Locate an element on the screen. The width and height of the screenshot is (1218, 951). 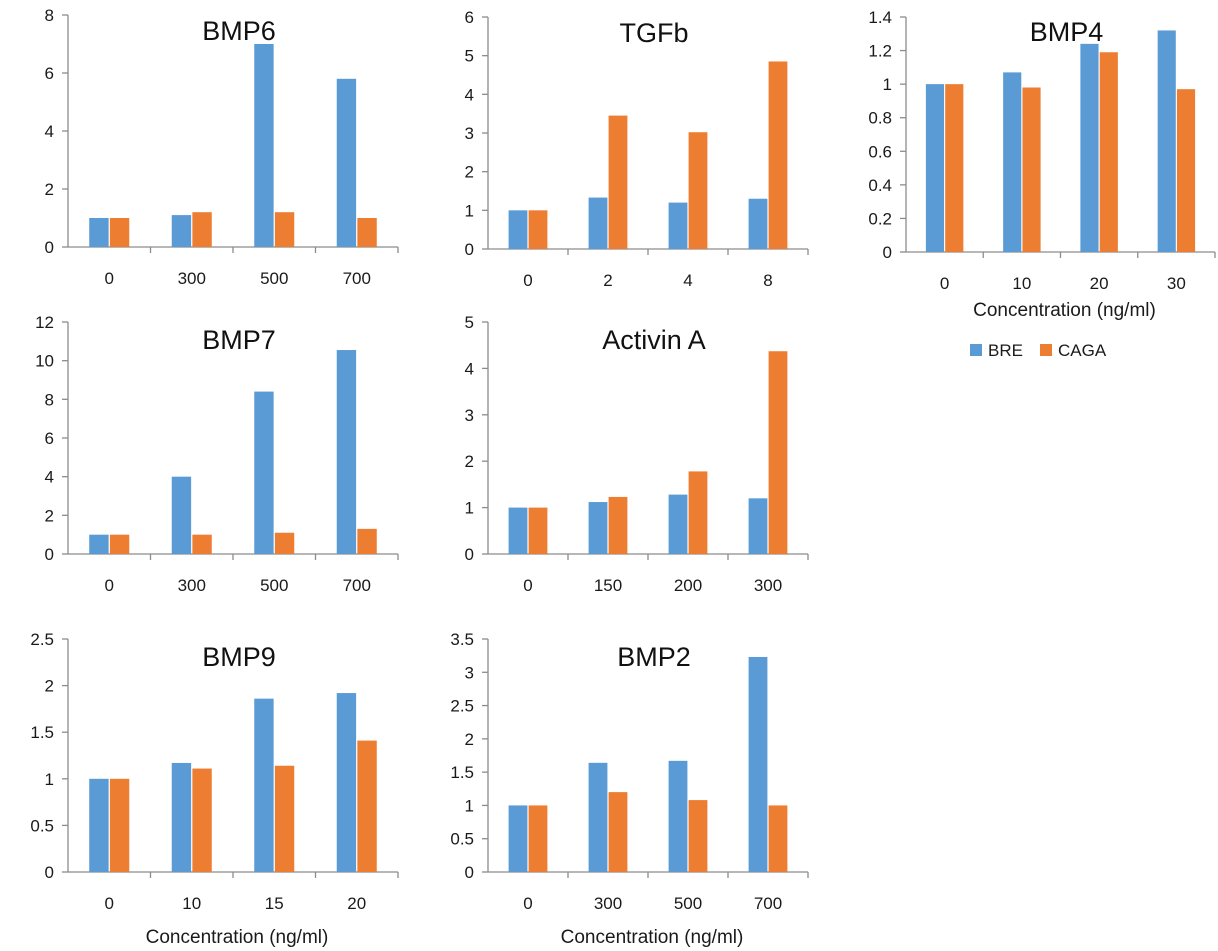
x-tick-label: 200 is located at coordinates (688, 585).